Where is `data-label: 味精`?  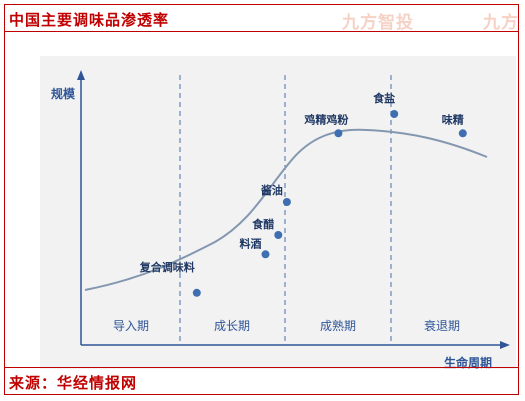 data-label: 味精 is located at coordinates (453, 119).